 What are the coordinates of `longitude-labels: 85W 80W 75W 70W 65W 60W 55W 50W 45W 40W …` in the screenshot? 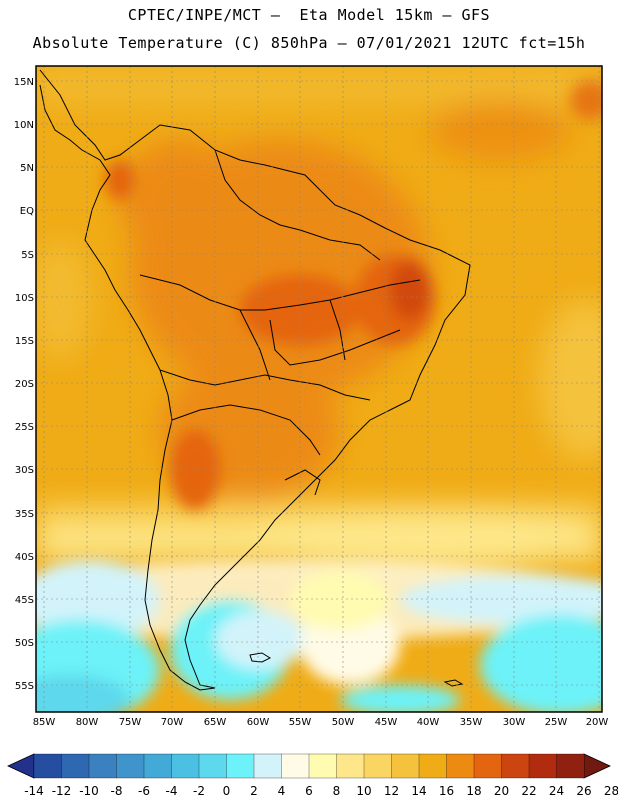 It's located at (321, 722).